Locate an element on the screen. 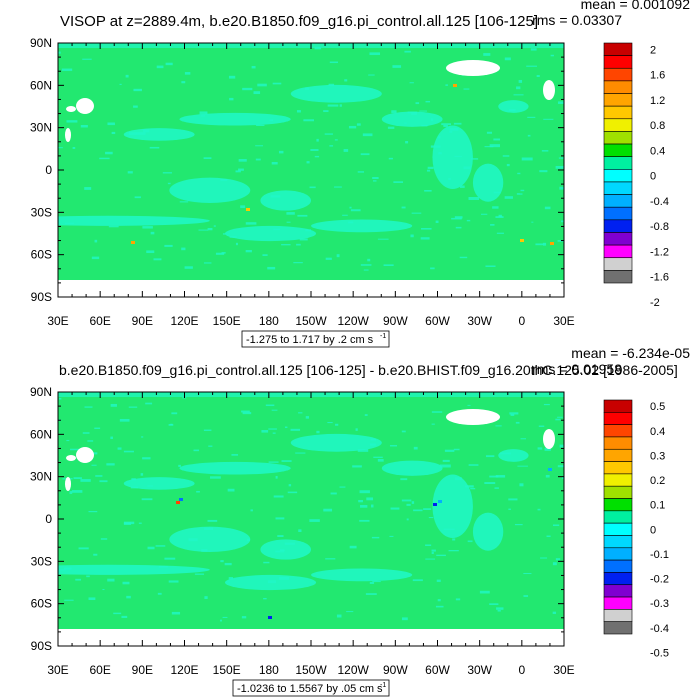 This screenshot has width=700, height=700. stat-mean: mean = -6.234e-05 is located at coordinates (630, 353).